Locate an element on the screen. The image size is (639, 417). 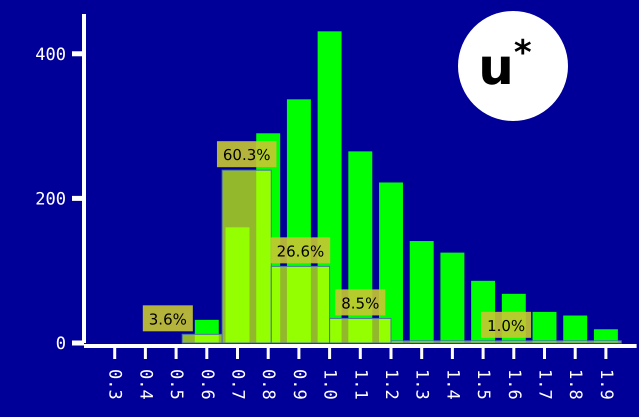
x-tick-label: 0.6 is located at coordinates (206, 384).